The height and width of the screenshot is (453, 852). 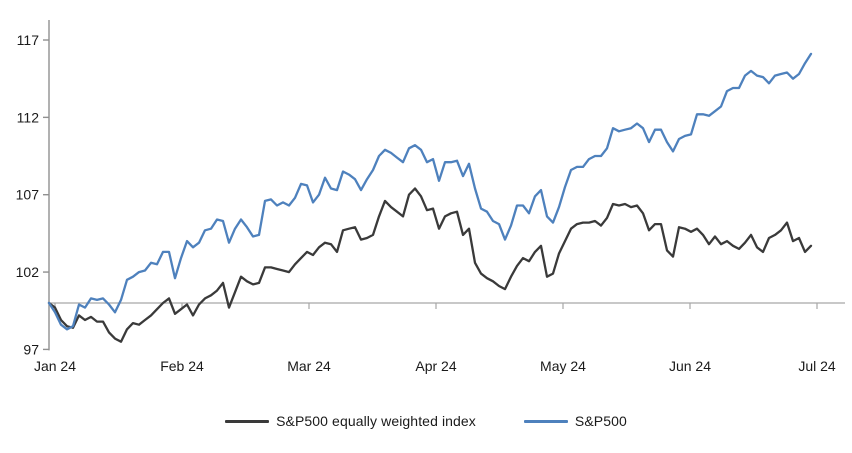 I want to click on x-axis-tick-label: Feb 24, so click(x=182, y=366).